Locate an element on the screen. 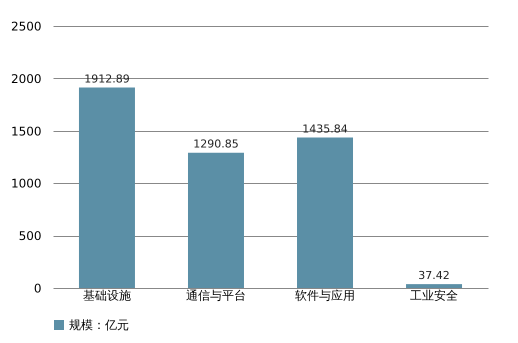 The width and height of the screenshot is (518, 343). x-tick-label: 软件与应用 is located at coordinates (325, 295).